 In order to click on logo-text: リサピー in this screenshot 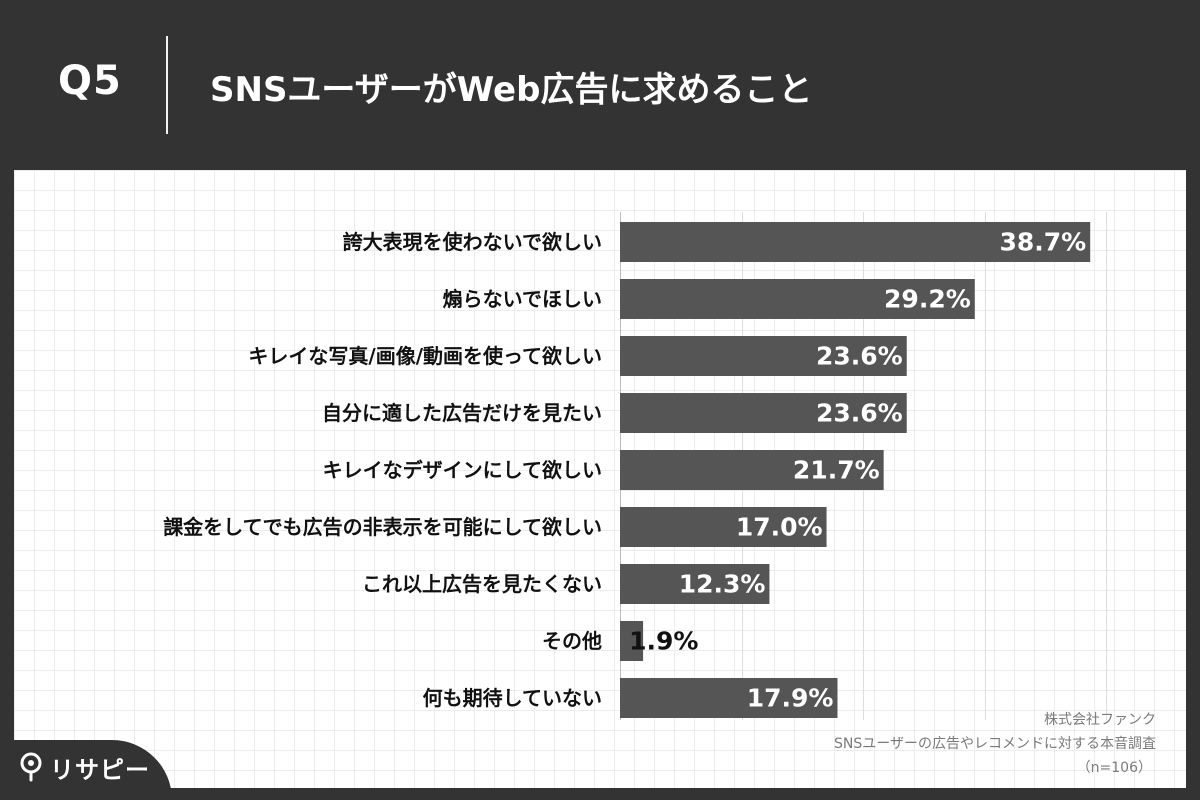, I will do `click(100, 769)`.